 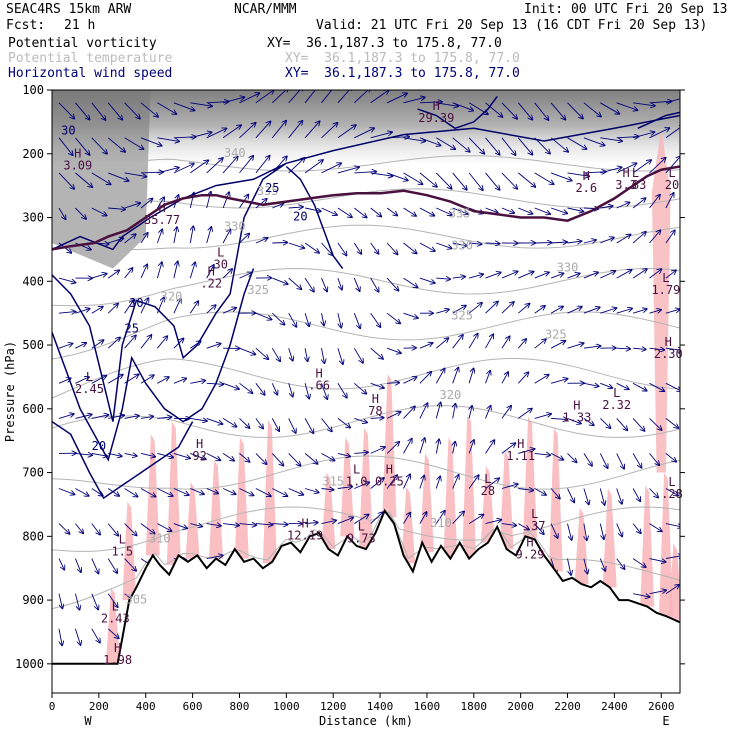 I want to click on extremum-kind: H, so click(x=625, y=173).